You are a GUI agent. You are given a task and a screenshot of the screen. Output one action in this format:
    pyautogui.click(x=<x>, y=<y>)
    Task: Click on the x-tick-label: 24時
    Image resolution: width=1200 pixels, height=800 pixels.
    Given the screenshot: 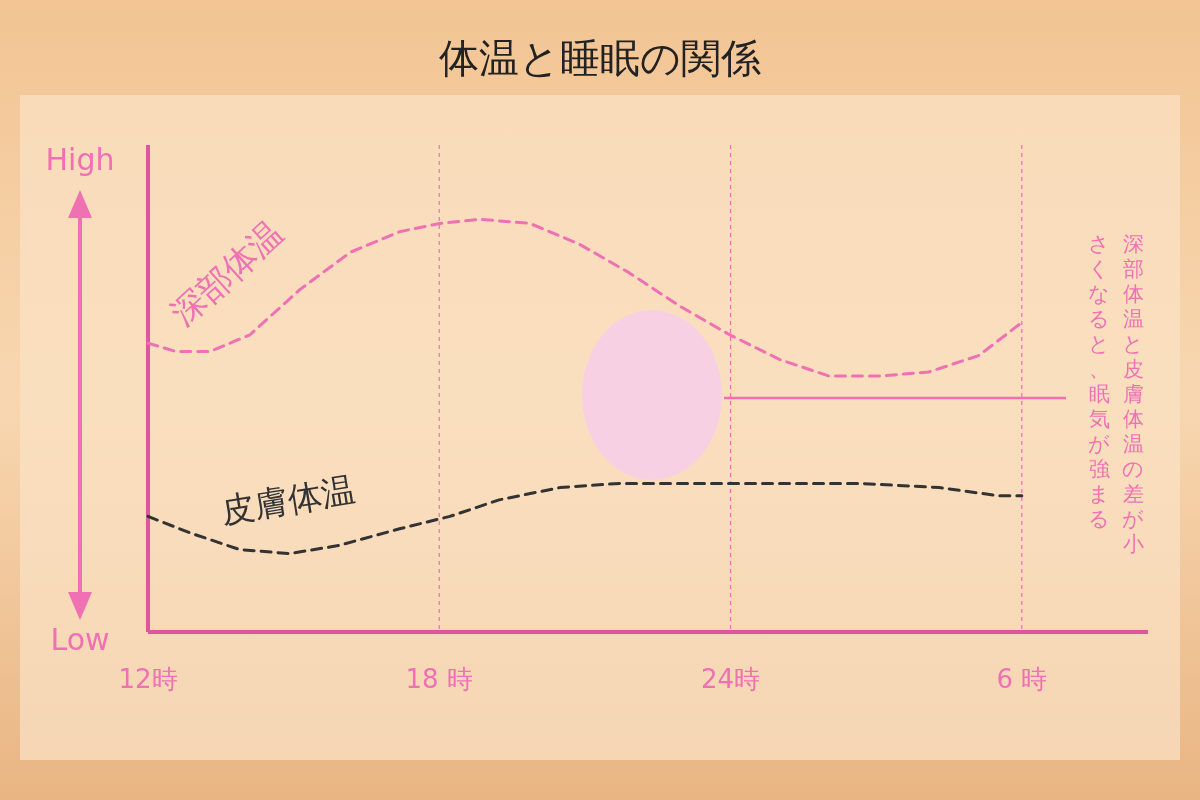 What is the action you would take?
    pyautogui.click(x=730, y=679)
    